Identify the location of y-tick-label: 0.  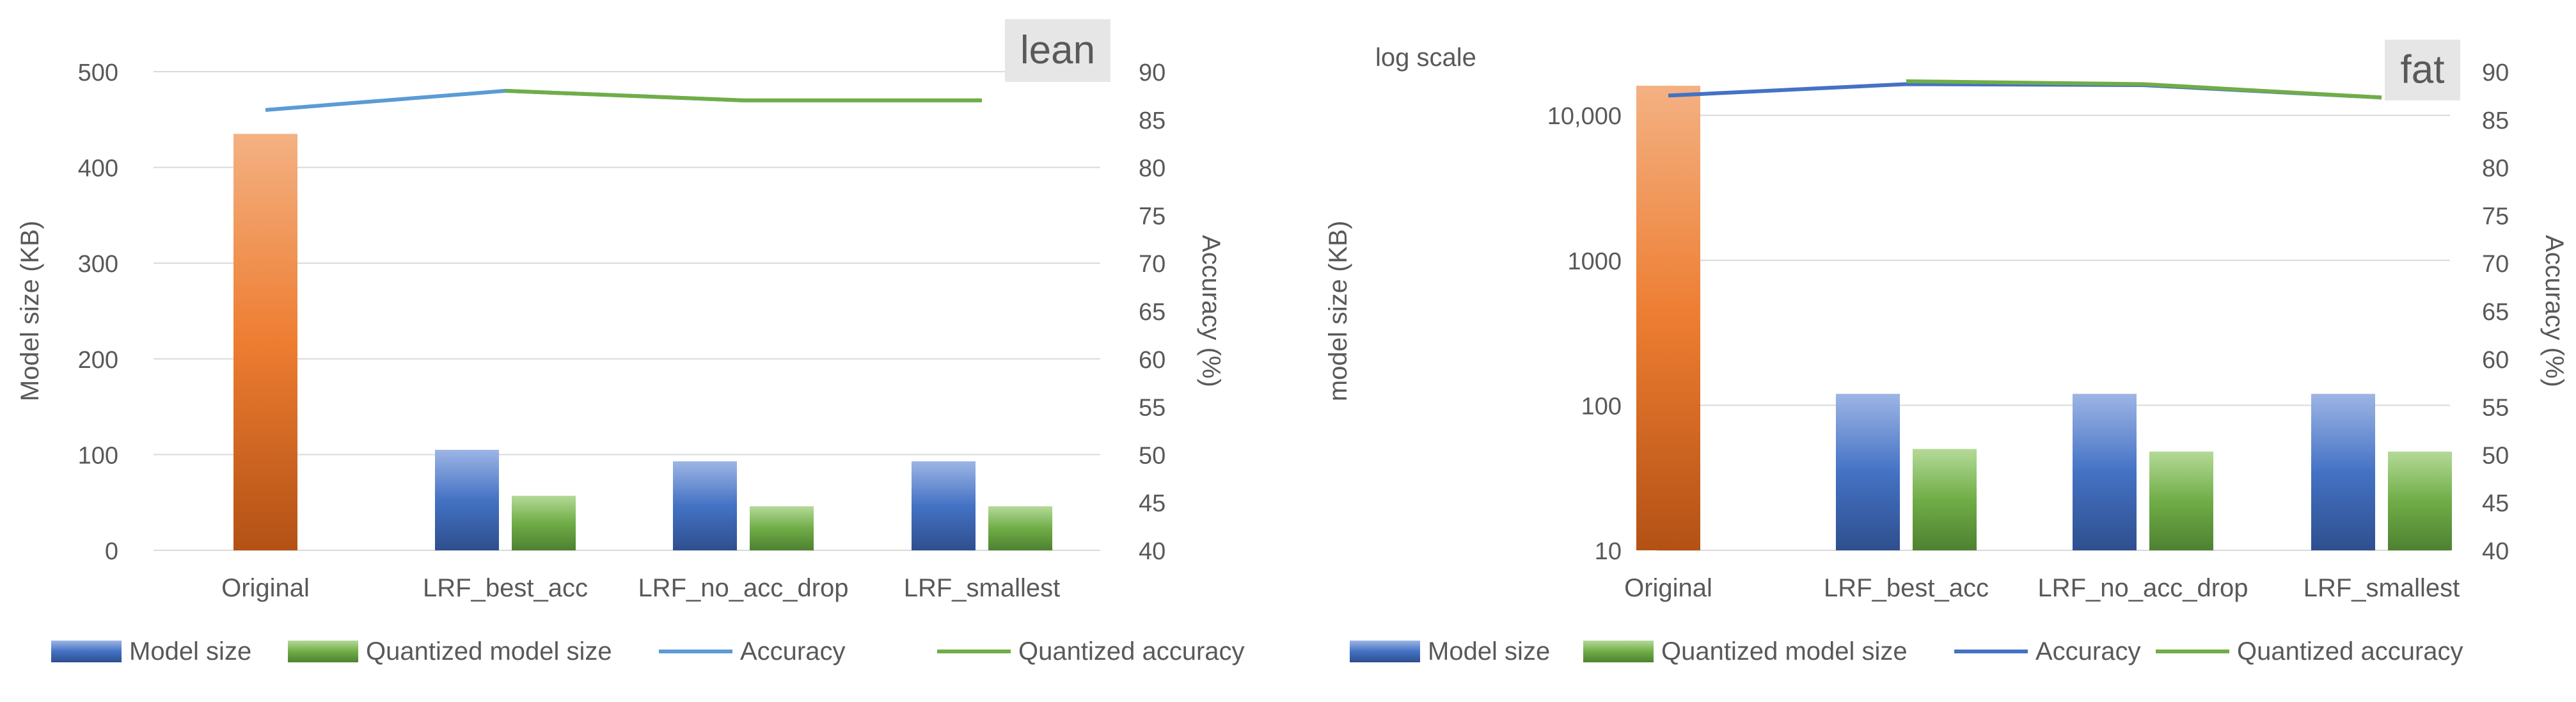
(112, 551).